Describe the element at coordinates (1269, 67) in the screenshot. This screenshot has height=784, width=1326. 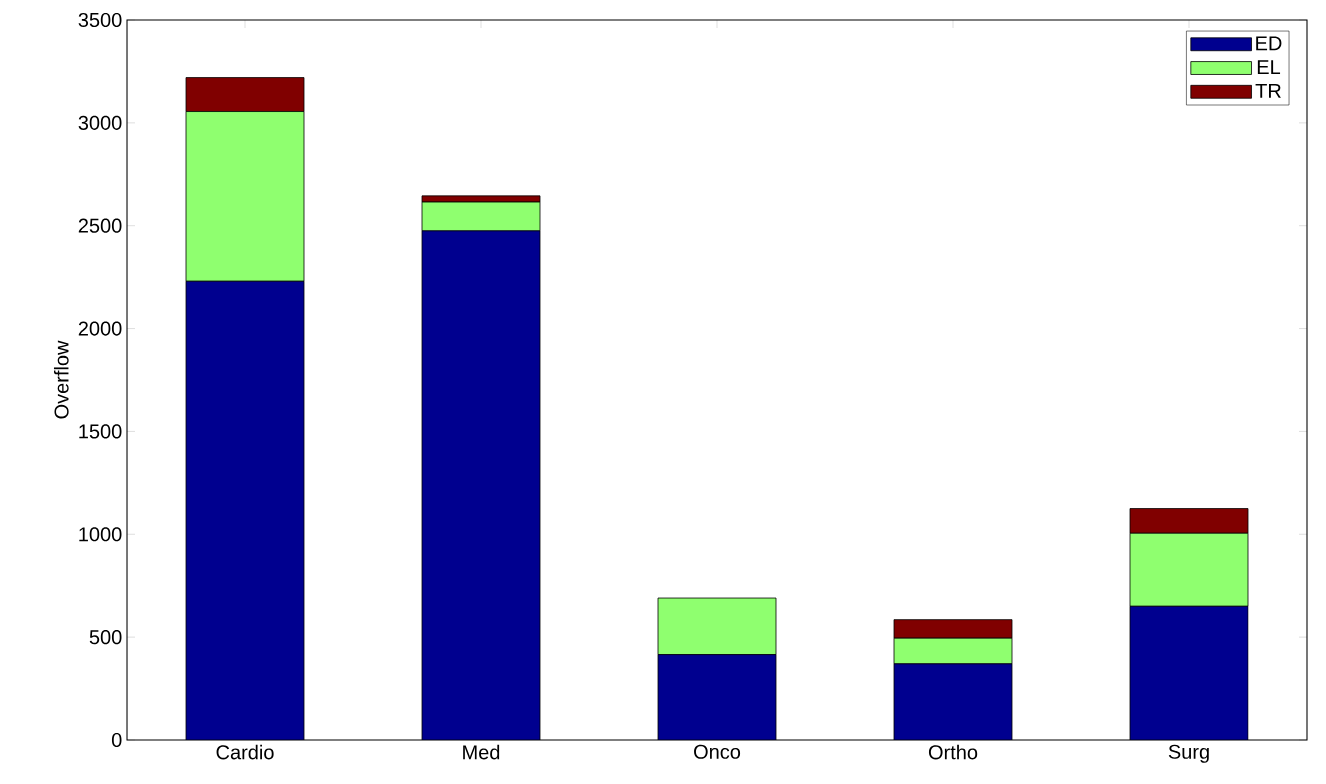
I see `legend-label: EL` at that location.